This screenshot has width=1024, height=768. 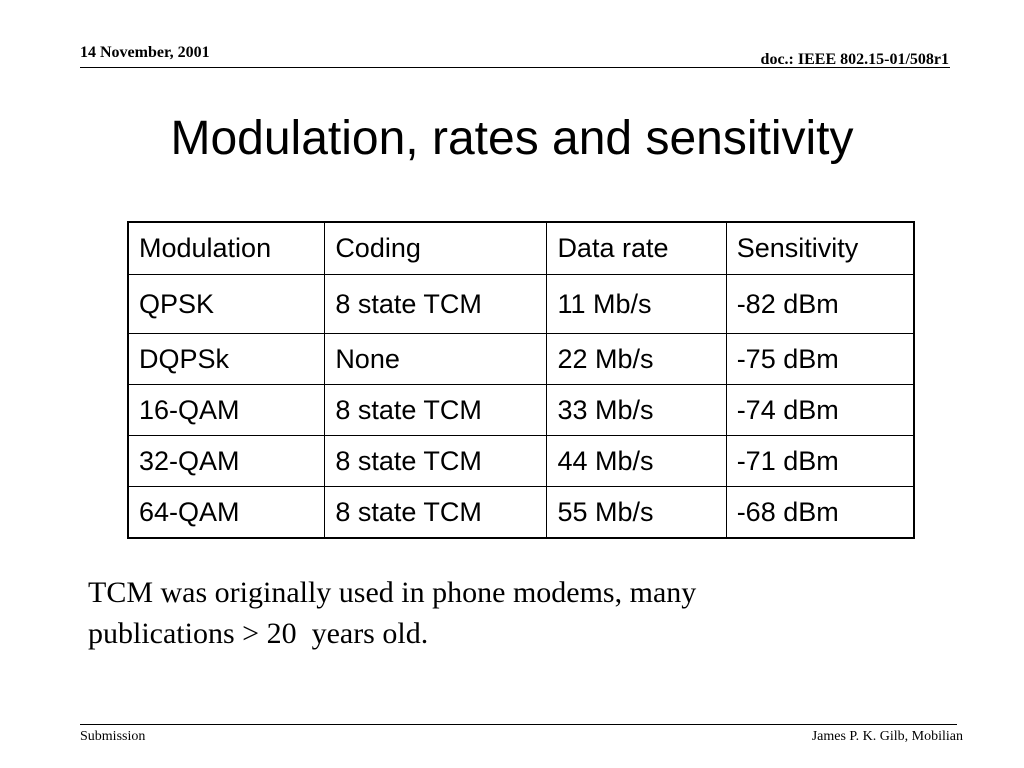 What do you see at coordinates (515, 67) in the screenshot?
I see `header-divider` at bounding box center [515, 67].